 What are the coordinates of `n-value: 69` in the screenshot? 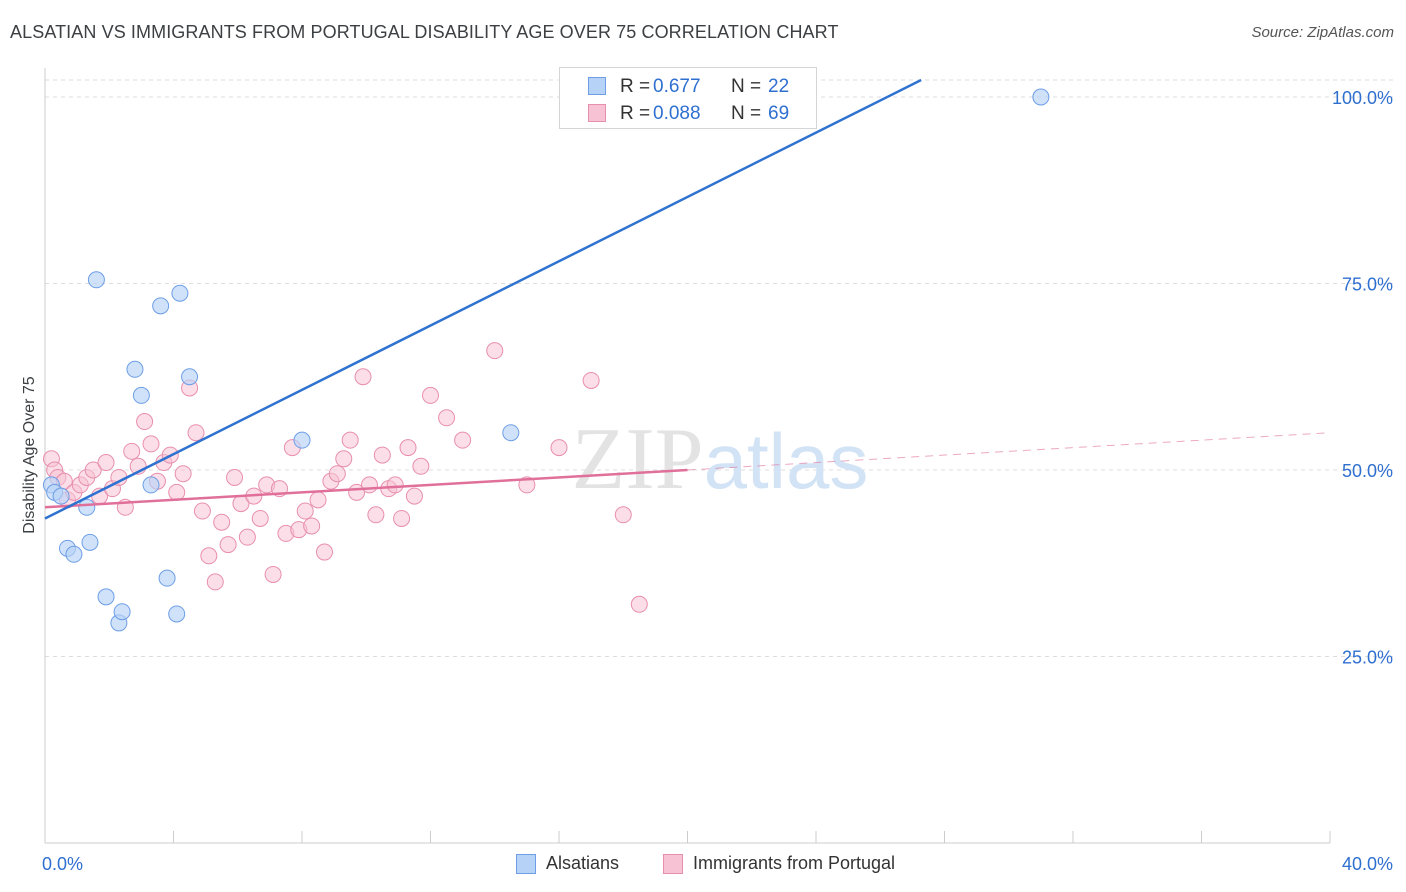 It's located at (779, 113).